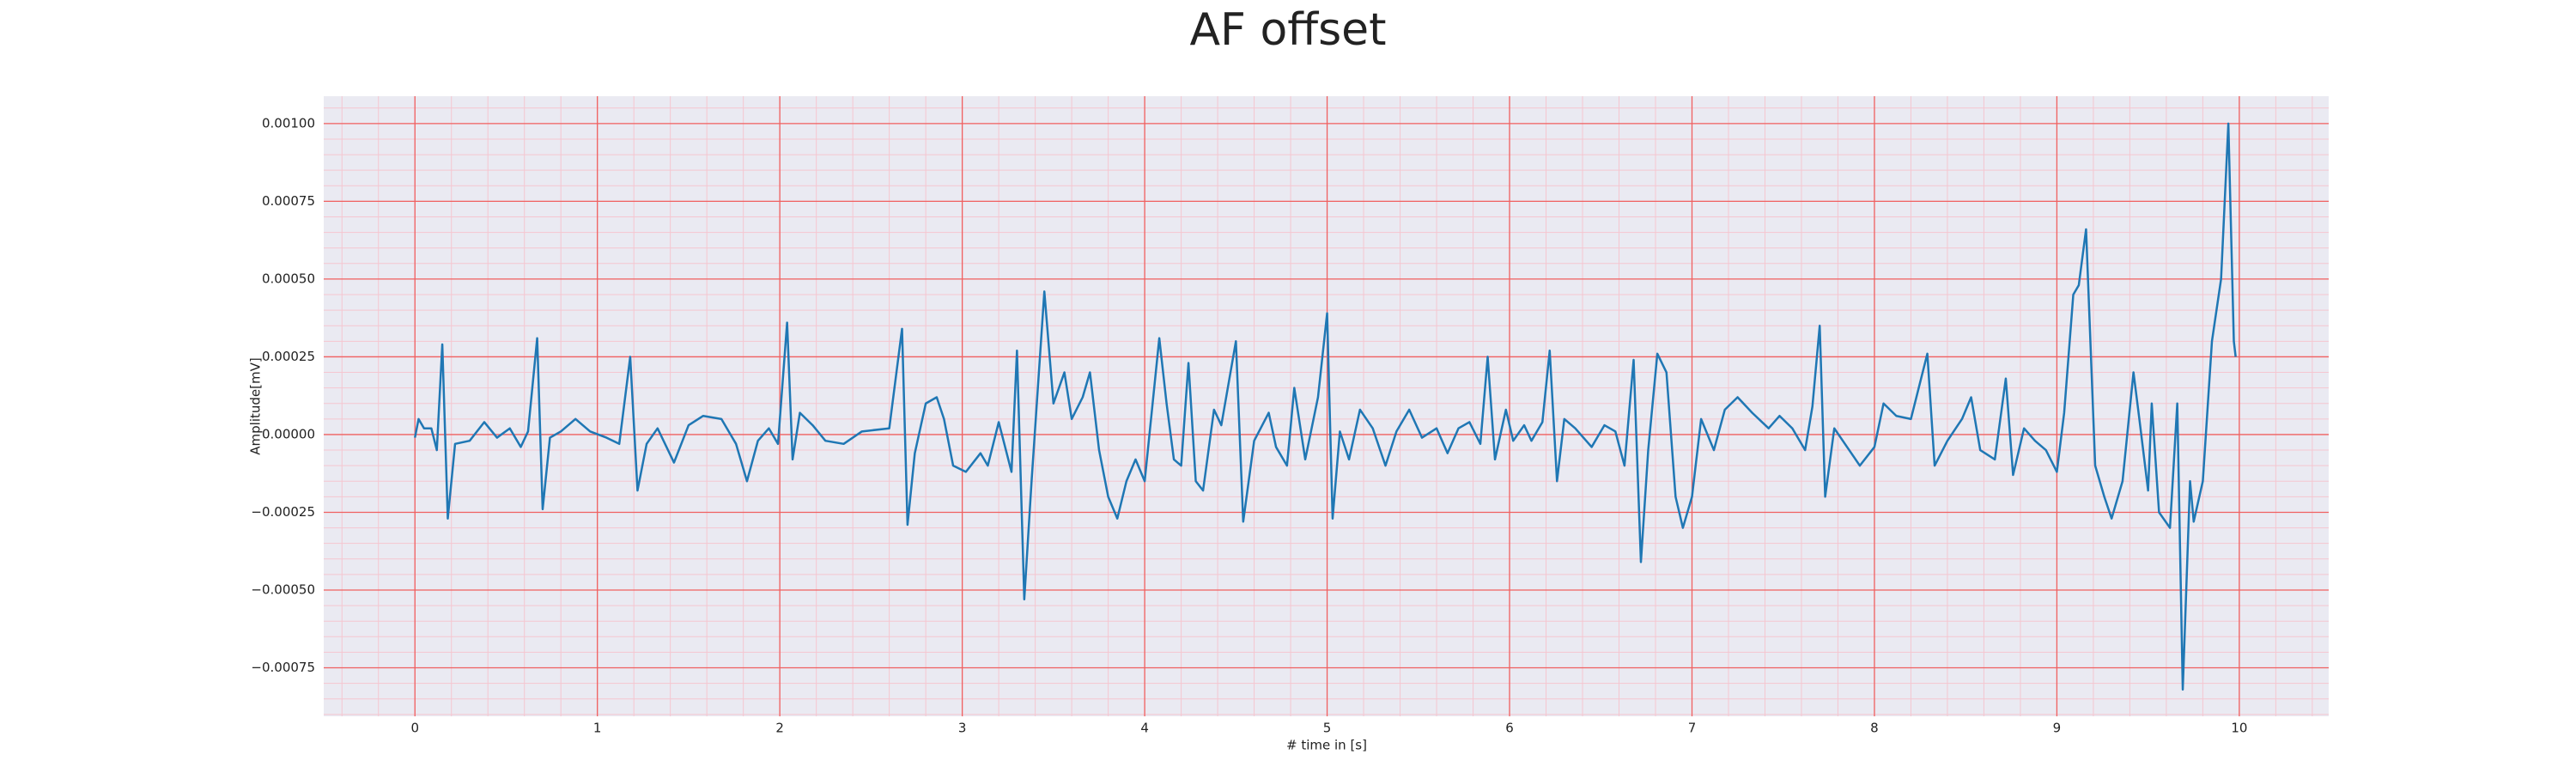 The height and width of the screenshot is (773, 2576). What do you see at coordinates (289, 123) in the screenshot?
I see `y-tick-label: 0.00100` at bounding box center [289, 123].